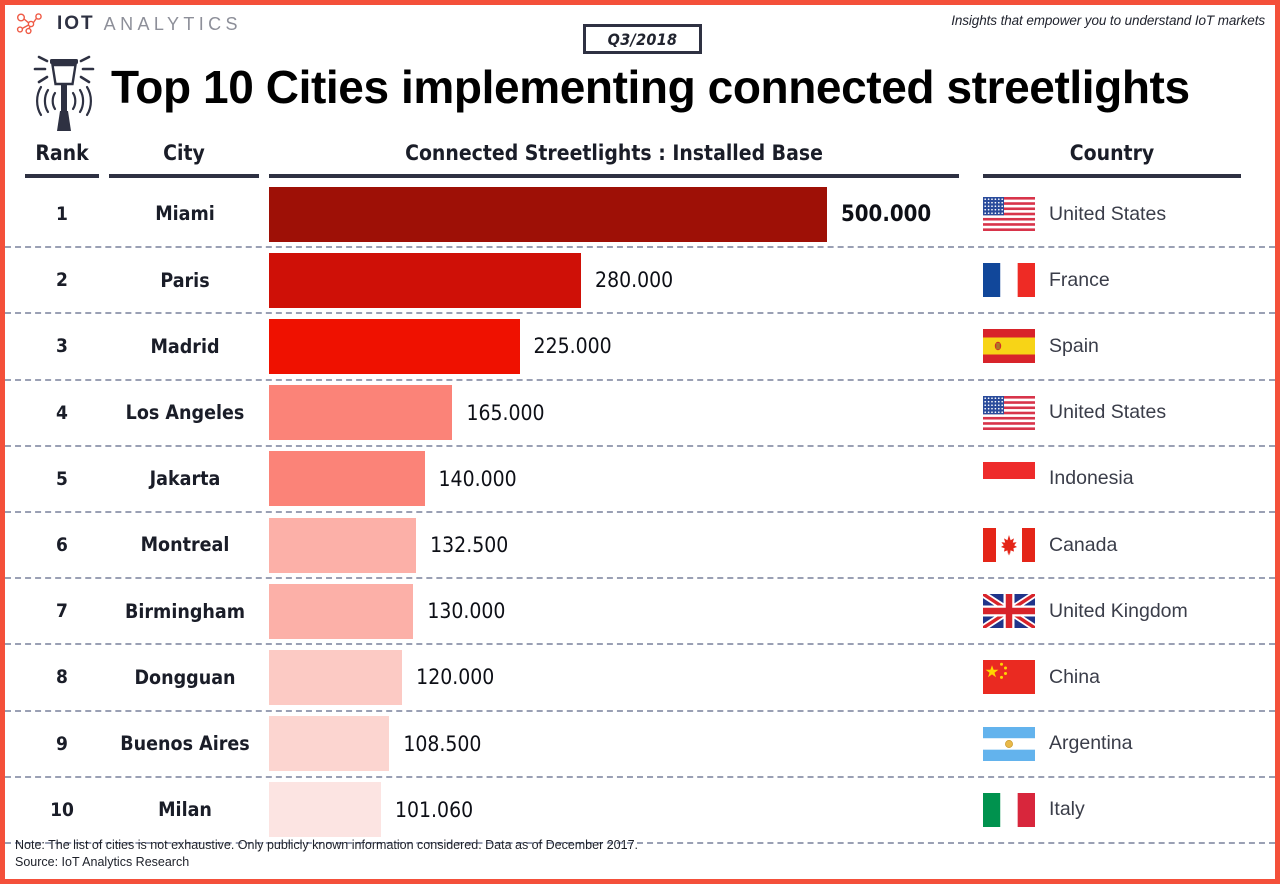 This screenshot has height=884, width=1280. Describe the element at coordinates (1118, 346) in the screenshot. I see `cell-country: Spain` at that location.